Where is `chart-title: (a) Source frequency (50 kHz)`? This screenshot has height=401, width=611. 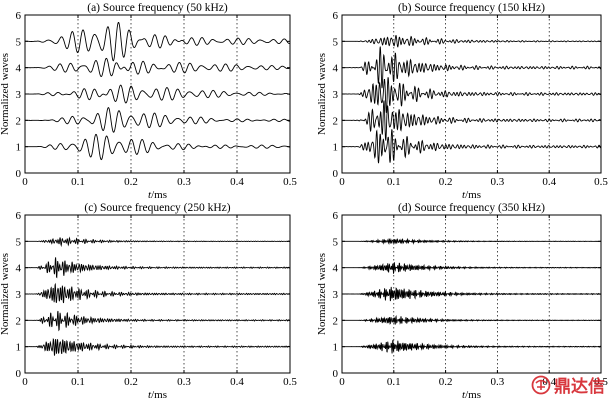 chart-title: (a) Source frequency (50 kHz) is located at coordinates (157, 8).